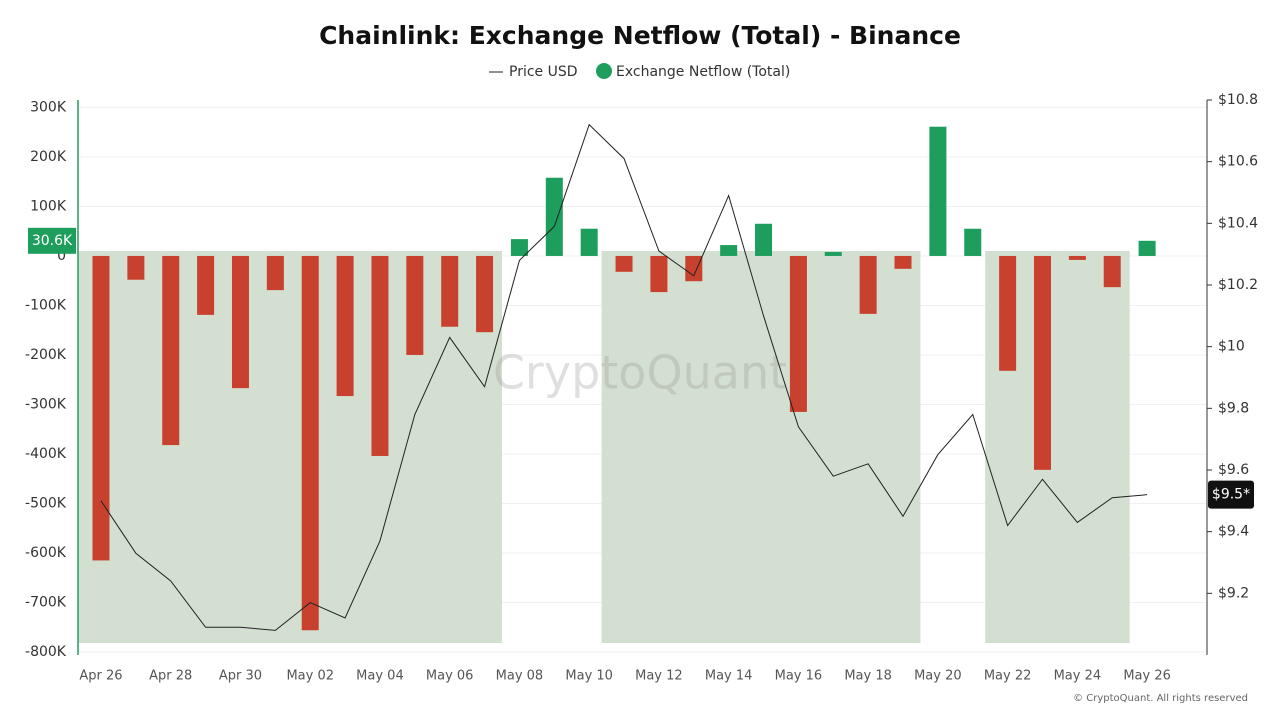  What do you see at coordinates (46, 355) in the screenshot?
I see `y-tick-label: -200K` at bounding box center [46, 355].